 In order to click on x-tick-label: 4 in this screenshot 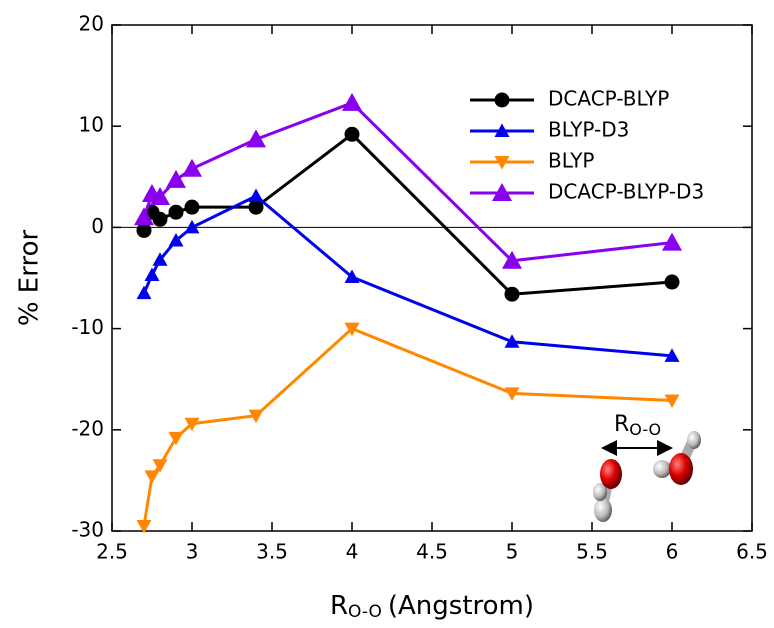, I will do `click(352, 552)`.